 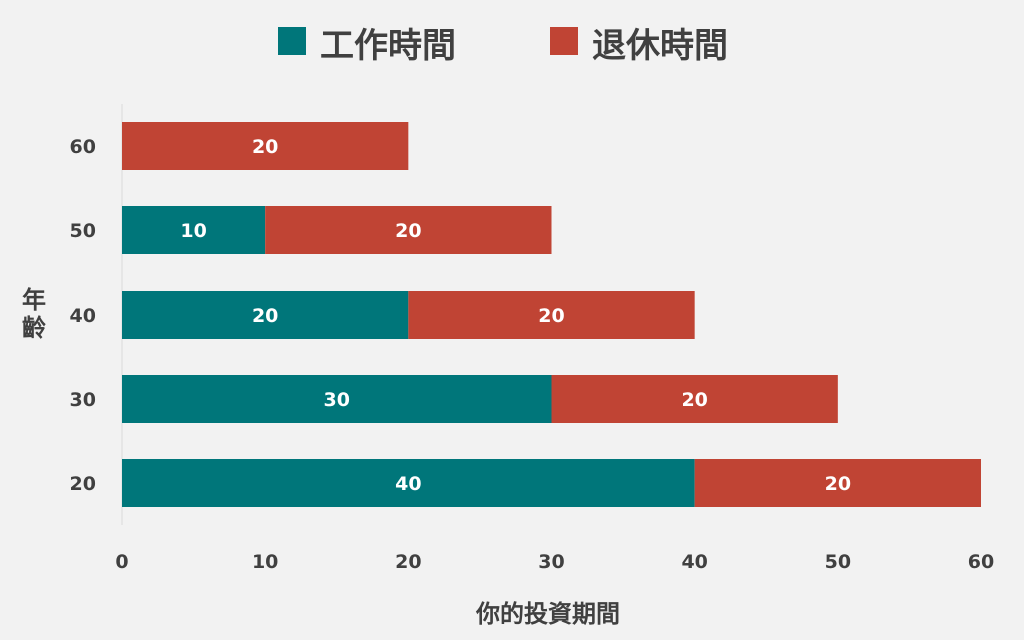 I want to click on x-tick-label: 40, so click(x=694, y=562).